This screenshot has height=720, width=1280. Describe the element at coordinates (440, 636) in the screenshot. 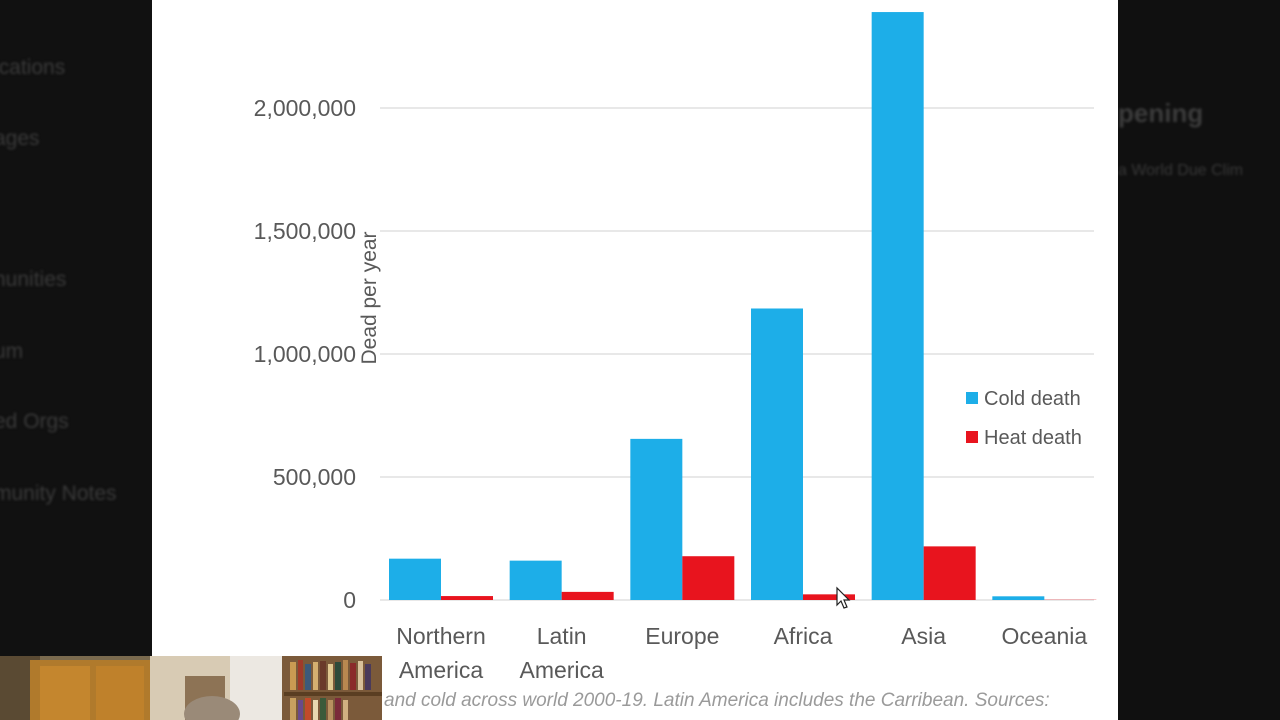

I see `x-tick-label: Northern` at that location.